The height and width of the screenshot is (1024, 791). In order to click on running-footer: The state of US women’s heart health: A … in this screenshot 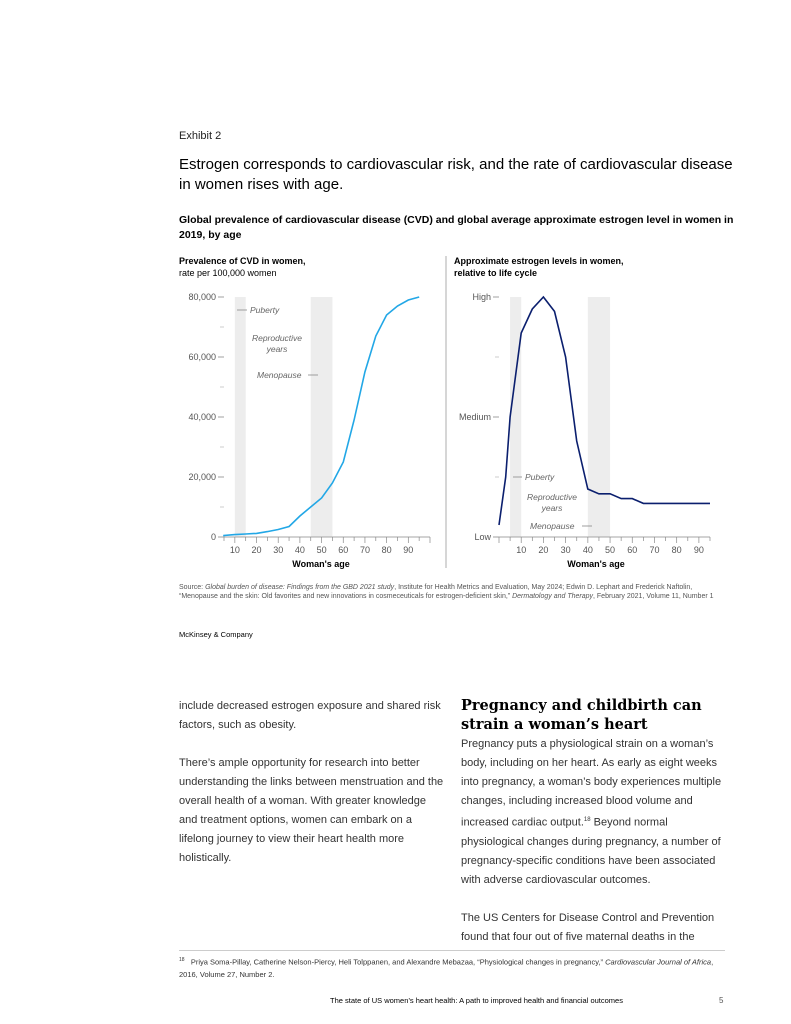, I will do `click(476, 1000)`.